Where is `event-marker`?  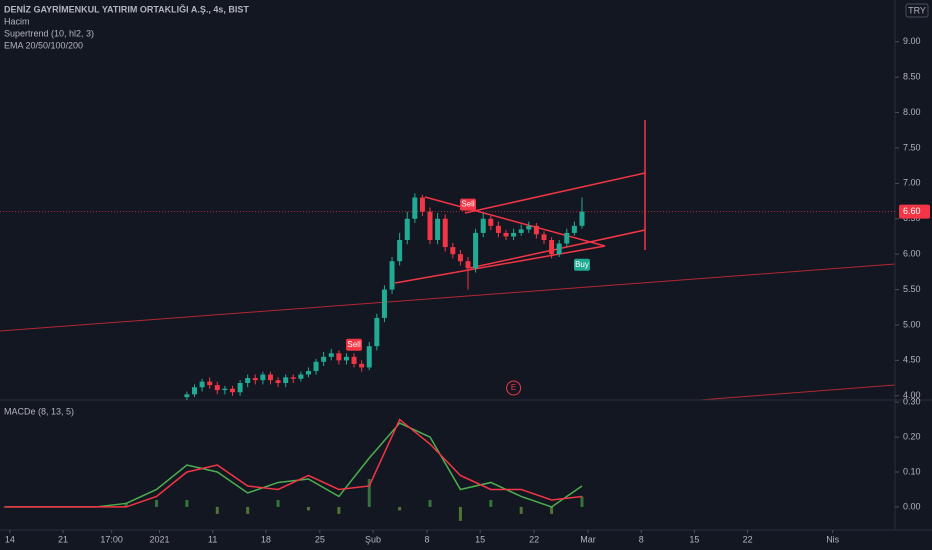
event-marker is located at coordinates (514, 388).